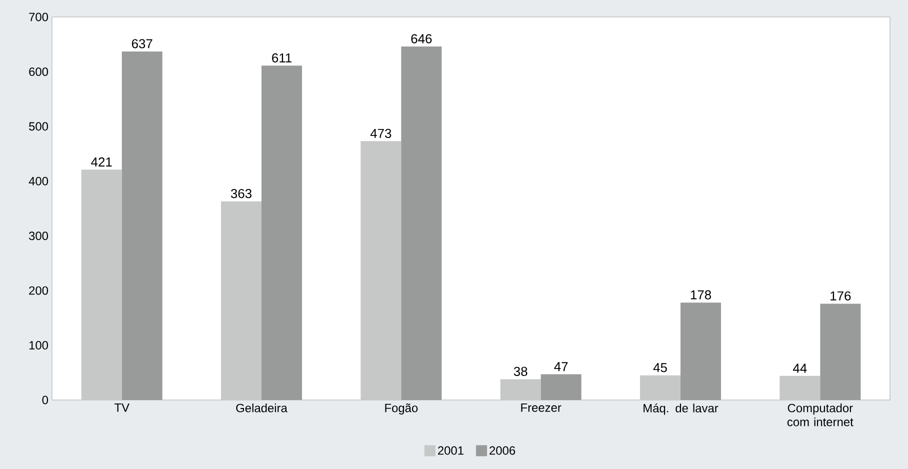 The height and width of the screenshot is (469, 908). What do you see at coordinates (38, 71) in the screenshot?
I see `y-tick-label: 600` at bounding box center [38, 71].